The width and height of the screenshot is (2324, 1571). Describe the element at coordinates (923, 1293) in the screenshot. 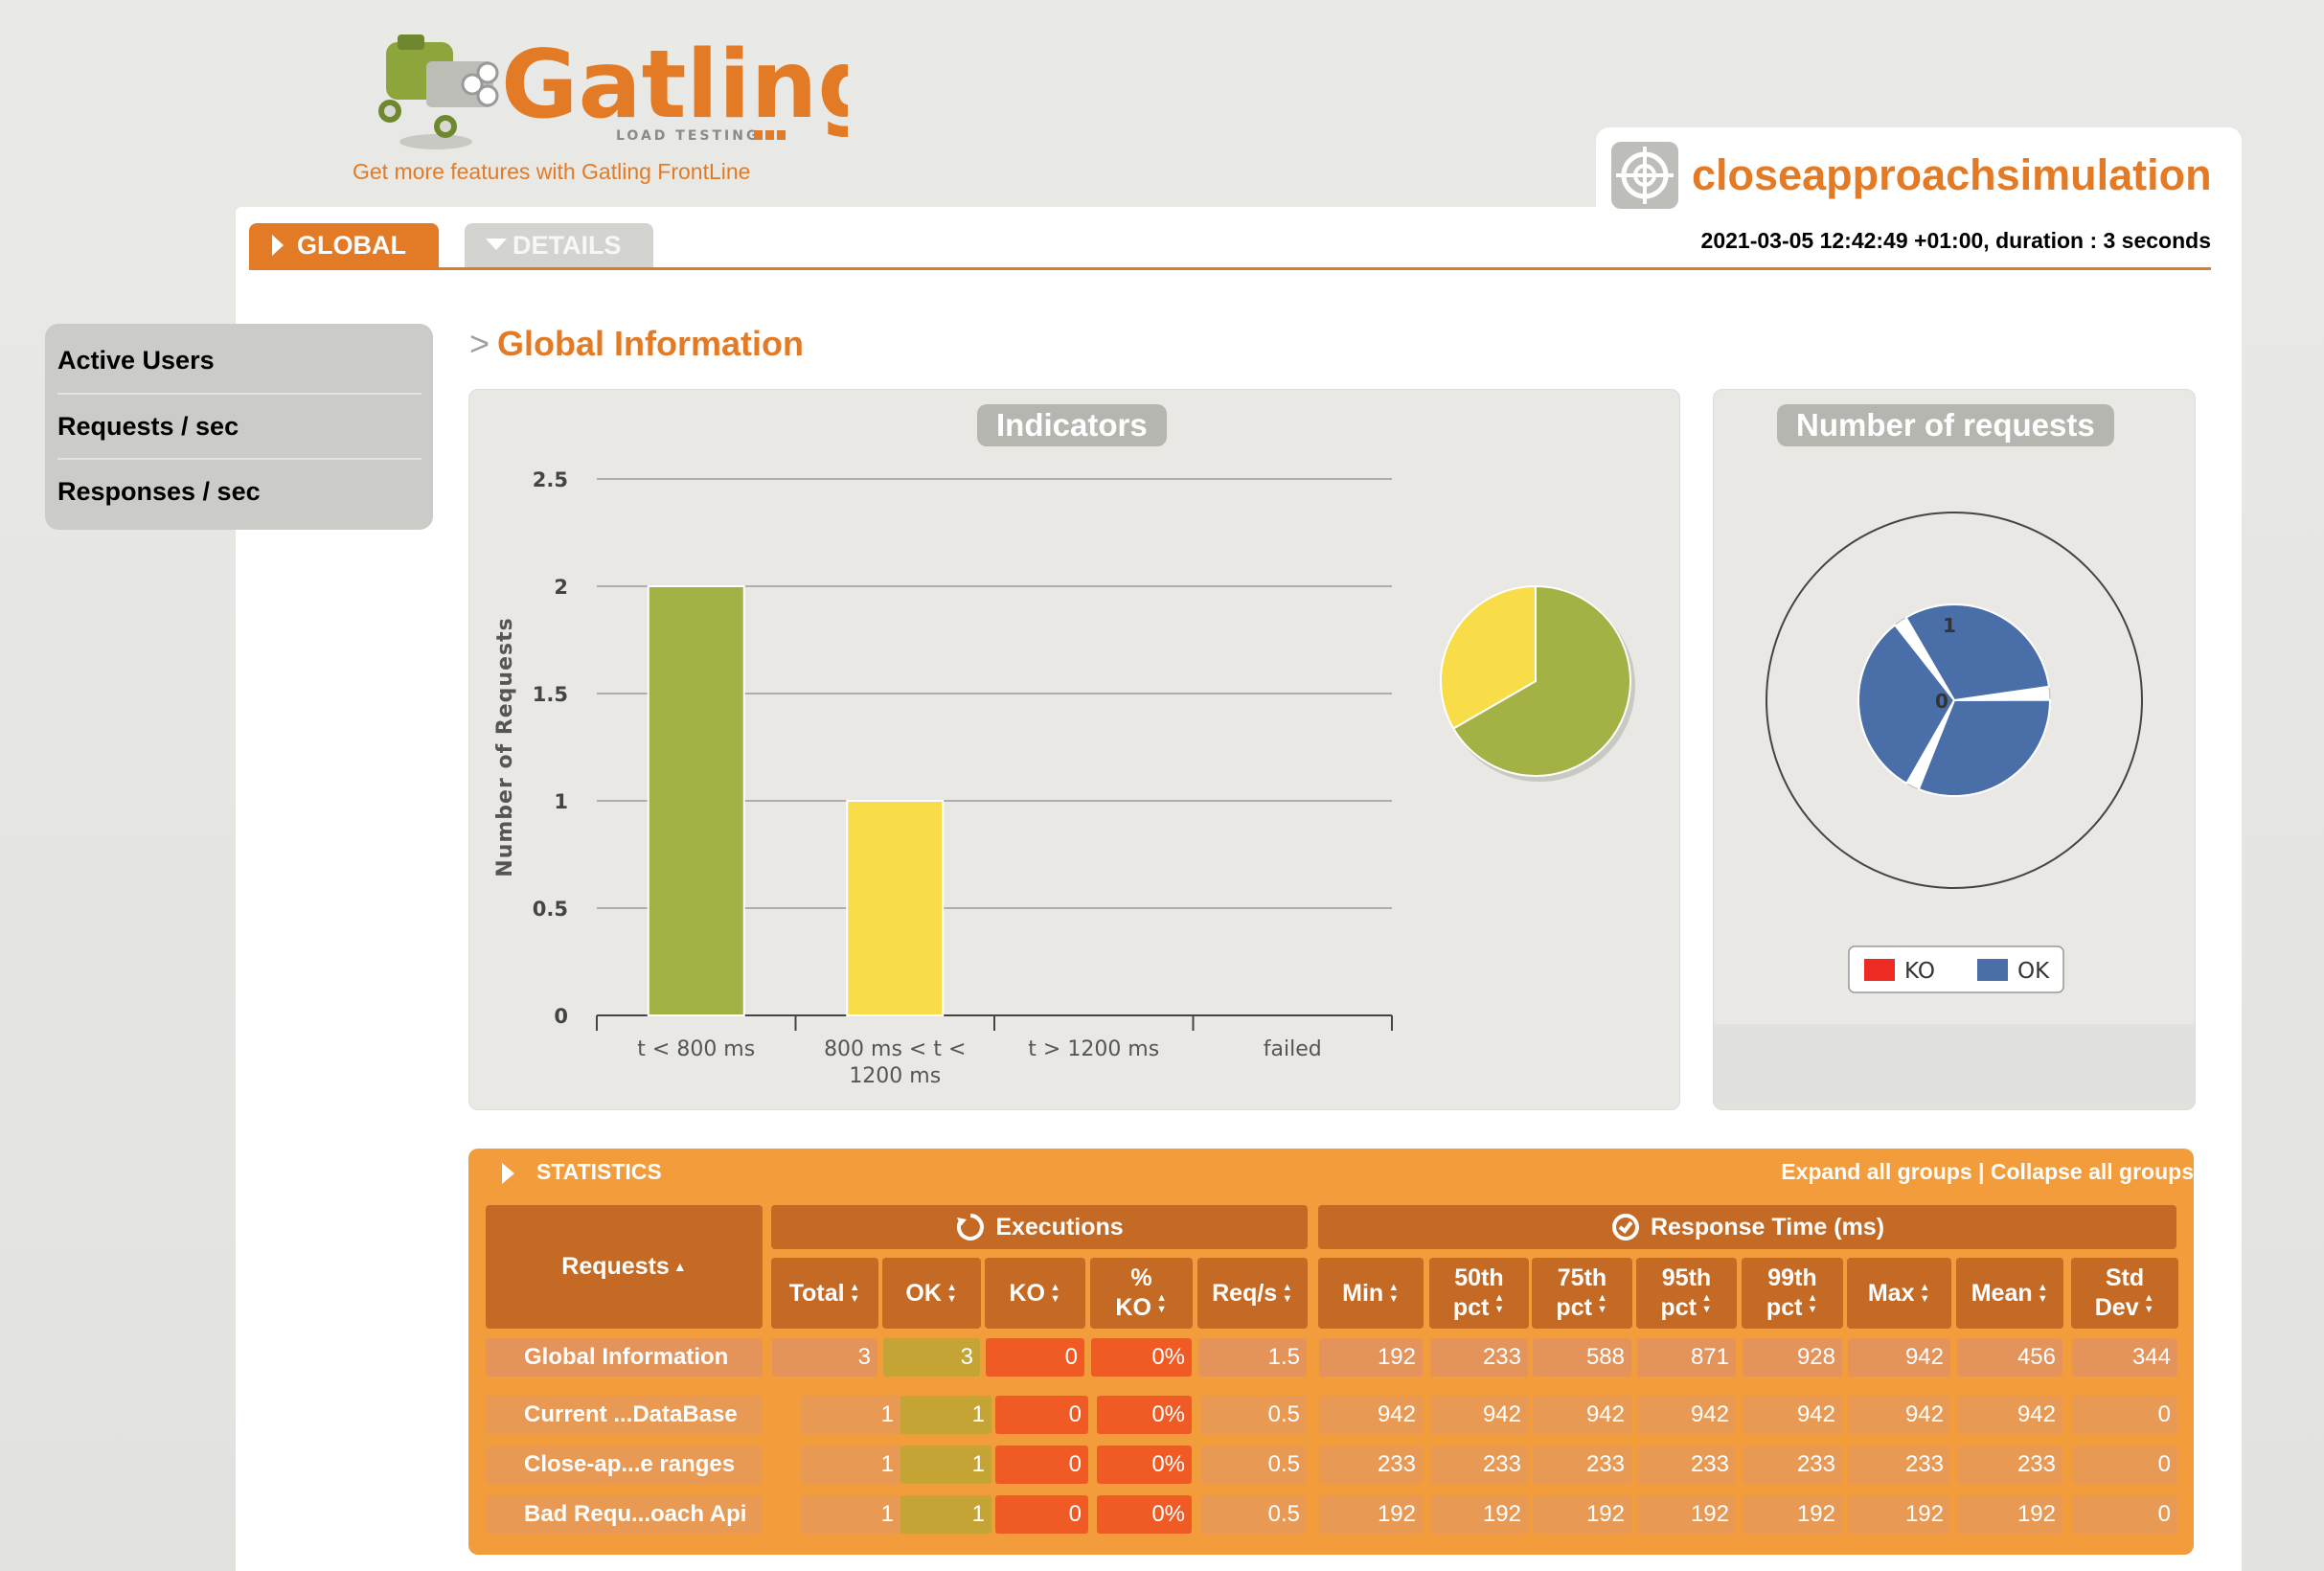

I see `column-header-label: OK` at that location.